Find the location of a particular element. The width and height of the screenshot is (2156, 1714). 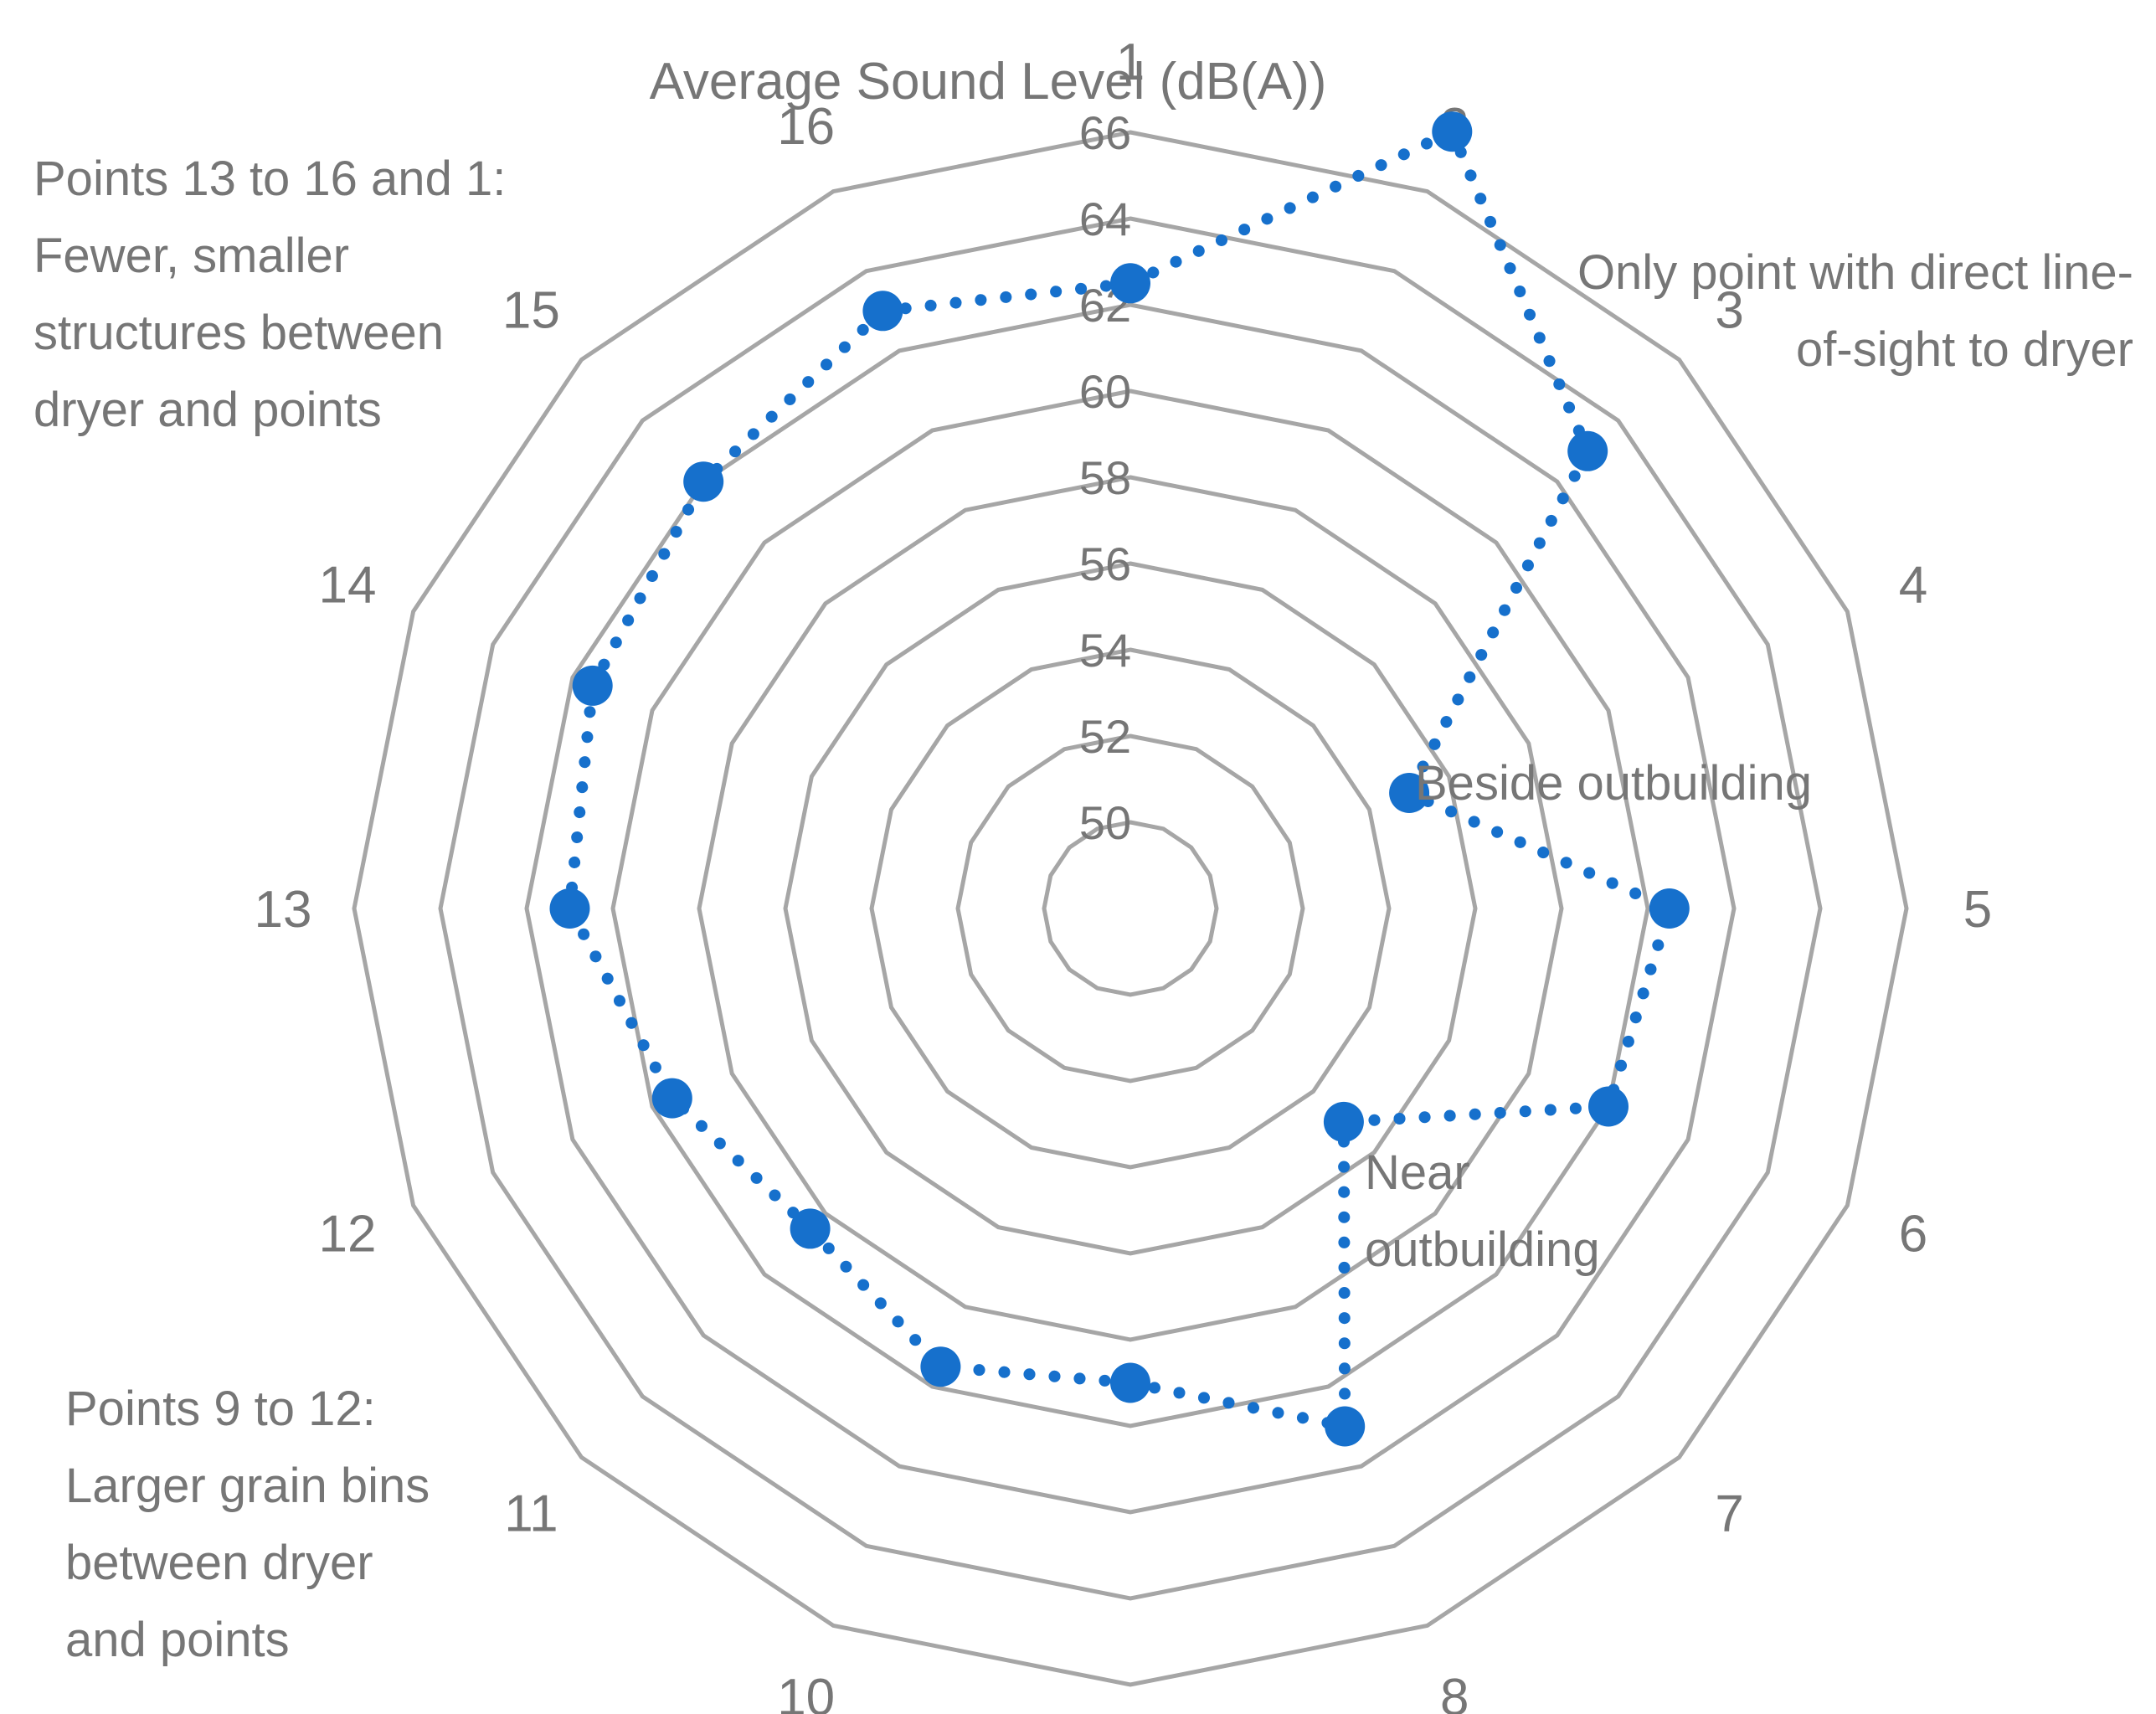

category-label: 8 is located at coordinates (1454, 1692).